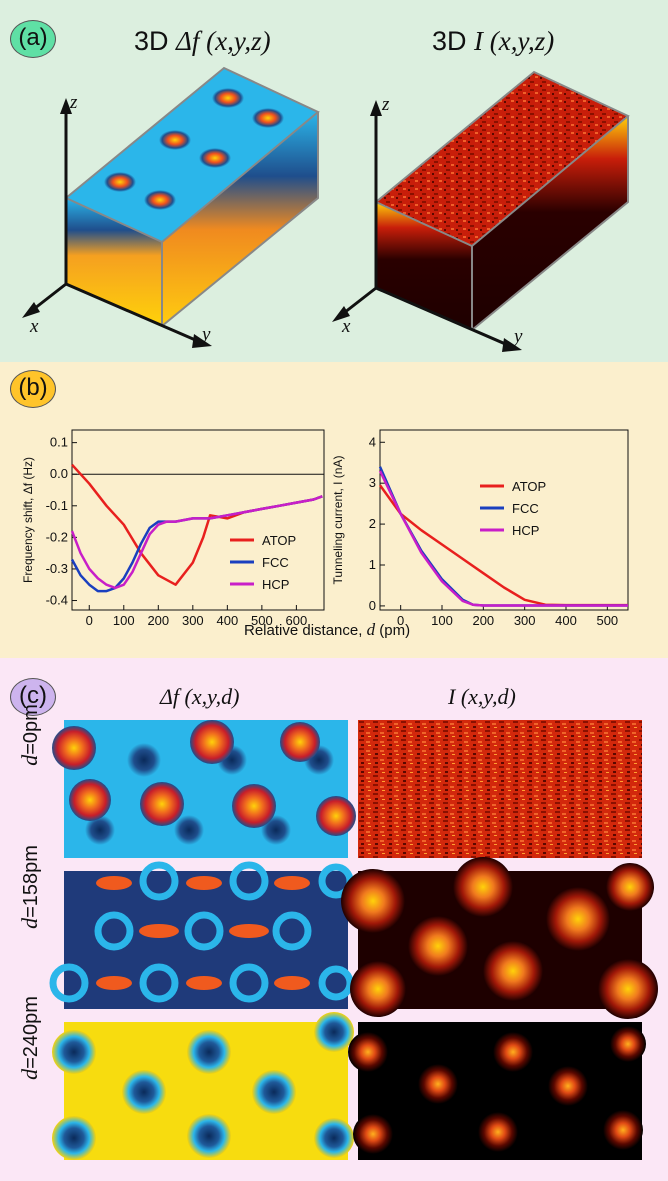 The height and width of the screenshot is (1181, 668). Describe the element at coordinates (371, 629) in the screenshot. I see `xlabel-var: d` at that location.